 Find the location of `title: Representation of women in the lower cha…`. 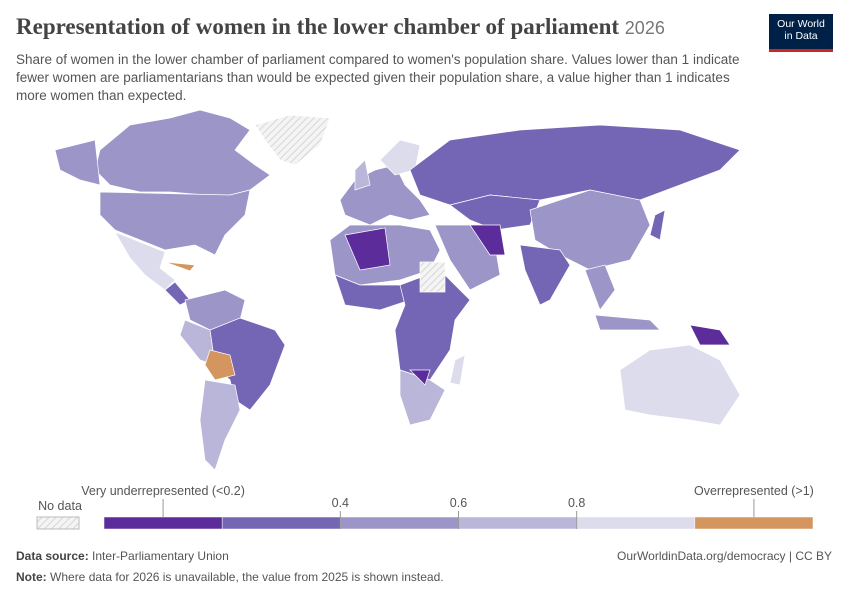

title: Representation of women in the lower cha… is located at coordinates (340, 27).